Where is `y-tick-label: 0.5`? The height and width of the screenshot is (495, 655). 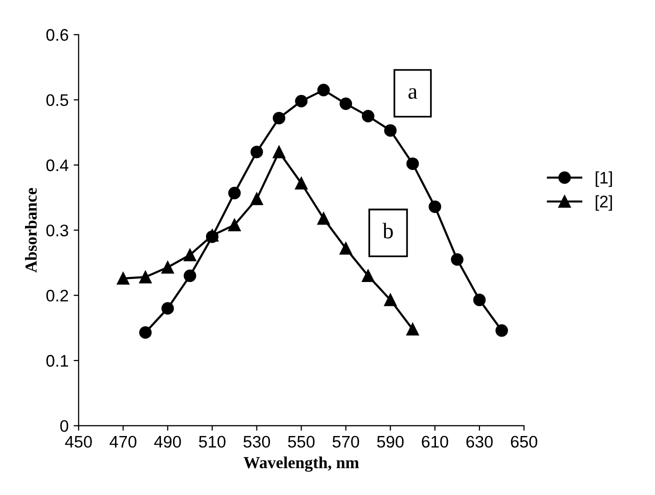 y-tick-label: 0.5 is located at coordinates (57, 100).